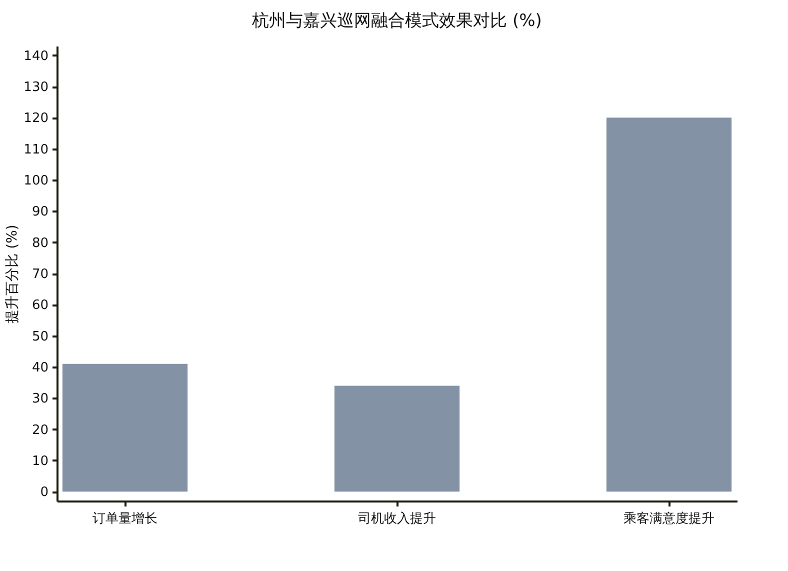 The height and width of the screenshot is (571, 788). Describe the element at coordinates (40, 336) in the screenshot. I see `y-tick-label: 50` at that location.